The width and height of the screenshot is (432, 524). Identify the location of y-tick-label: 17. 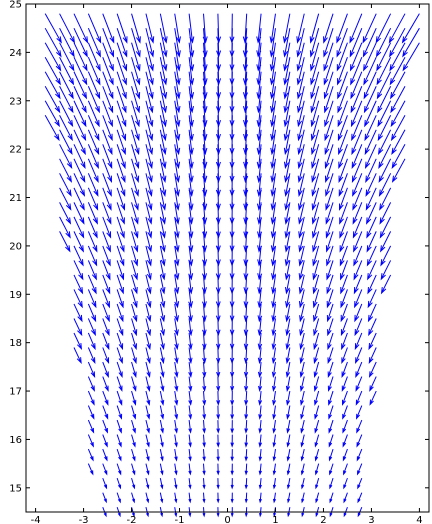
(15, 392).